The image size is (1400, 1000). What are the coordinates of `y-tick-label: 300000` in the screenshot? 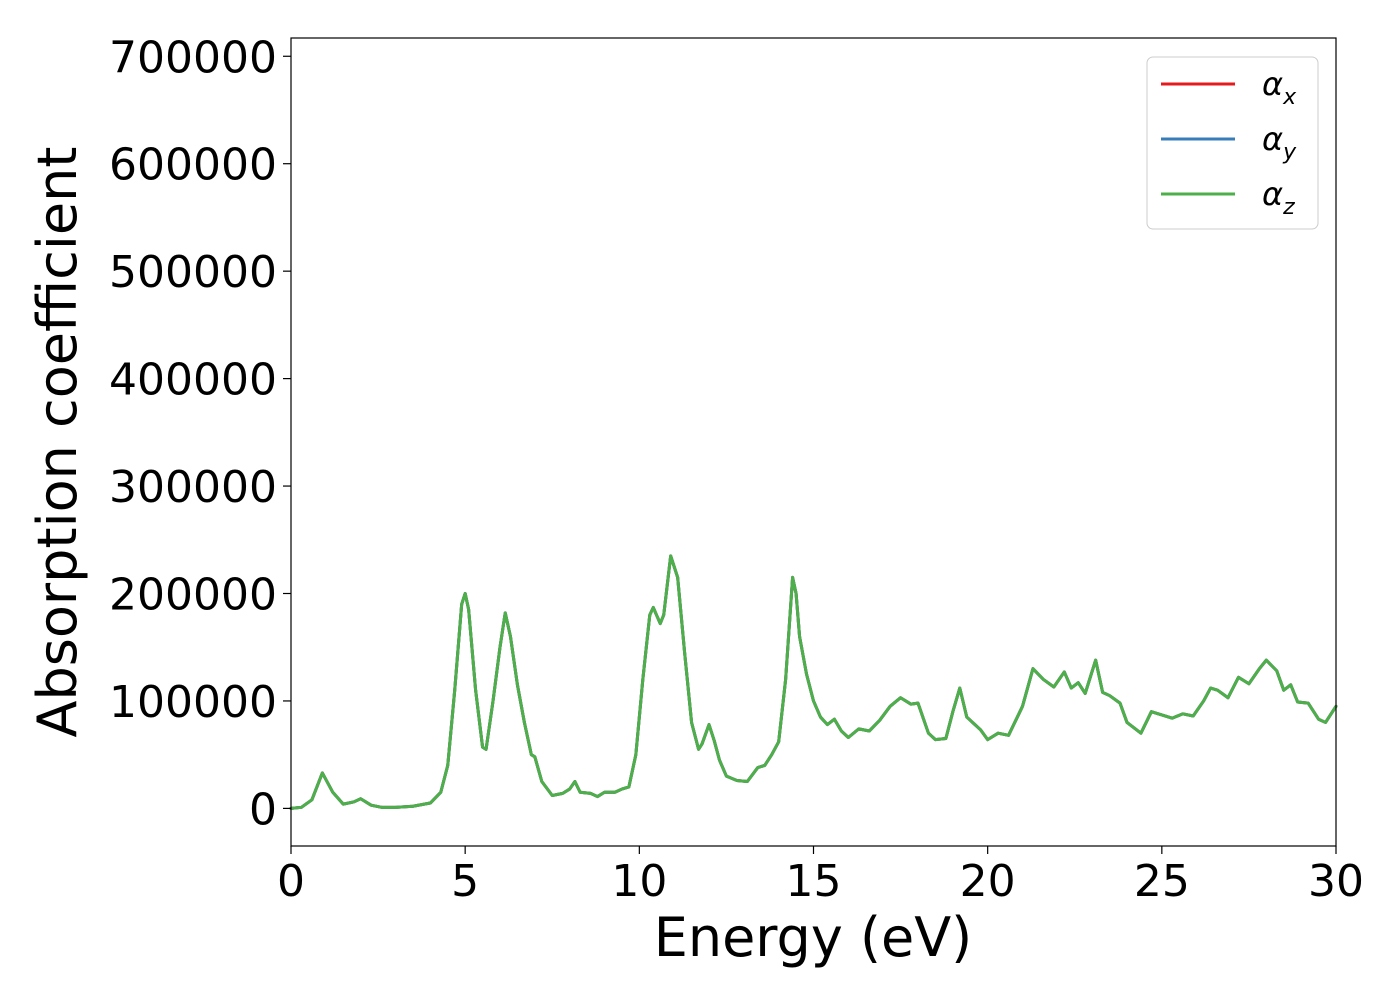 It's located at (193, 487).